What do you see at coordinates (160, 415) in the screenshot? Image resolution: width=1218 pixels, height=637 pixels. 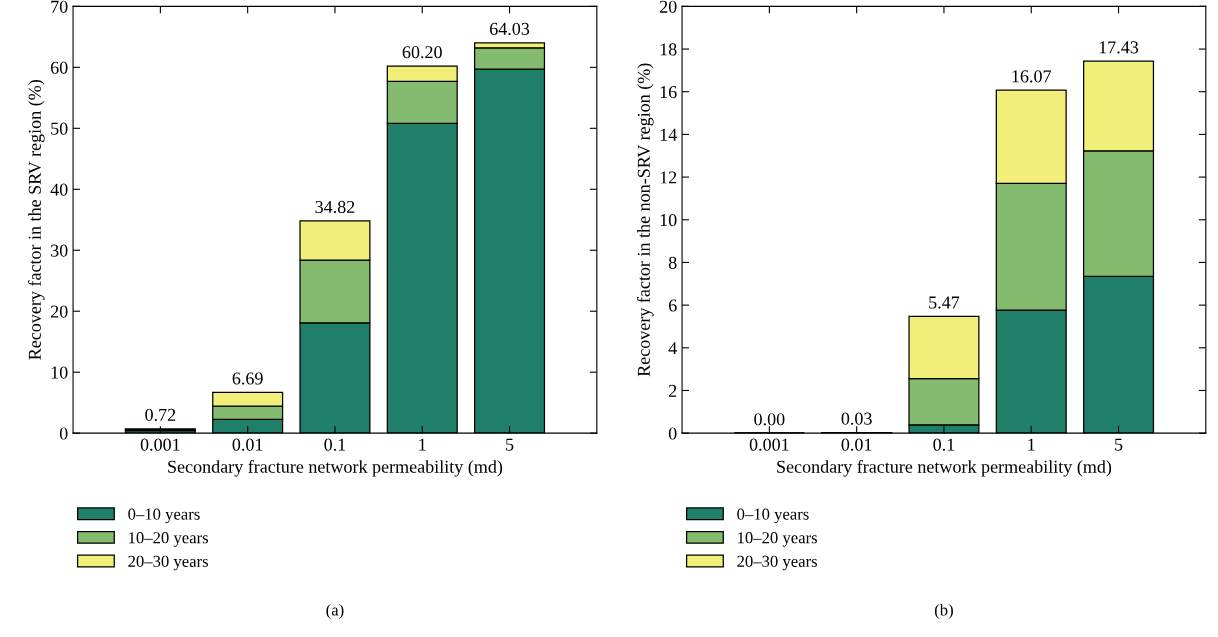 I see `total-label: 0.72` at bounding box center [160, 415].